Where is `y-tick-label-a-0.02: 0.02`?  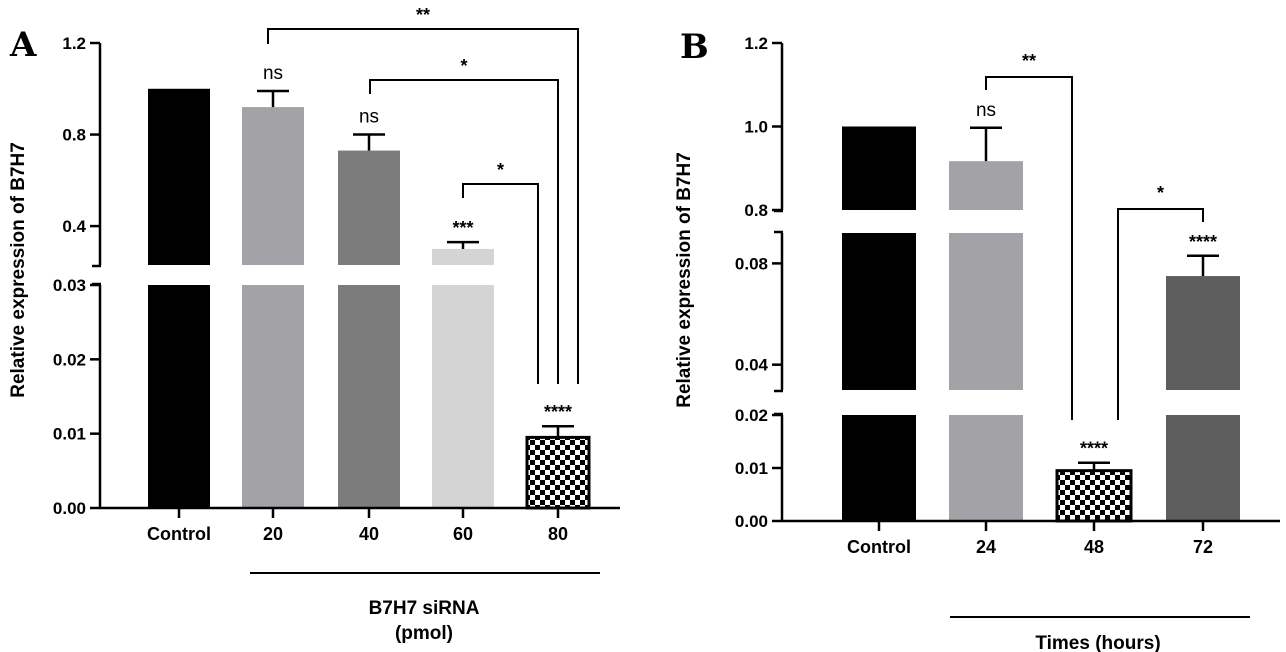
y-tick-label-a-0.02: 0.02 is located at coordinates (69, 359).